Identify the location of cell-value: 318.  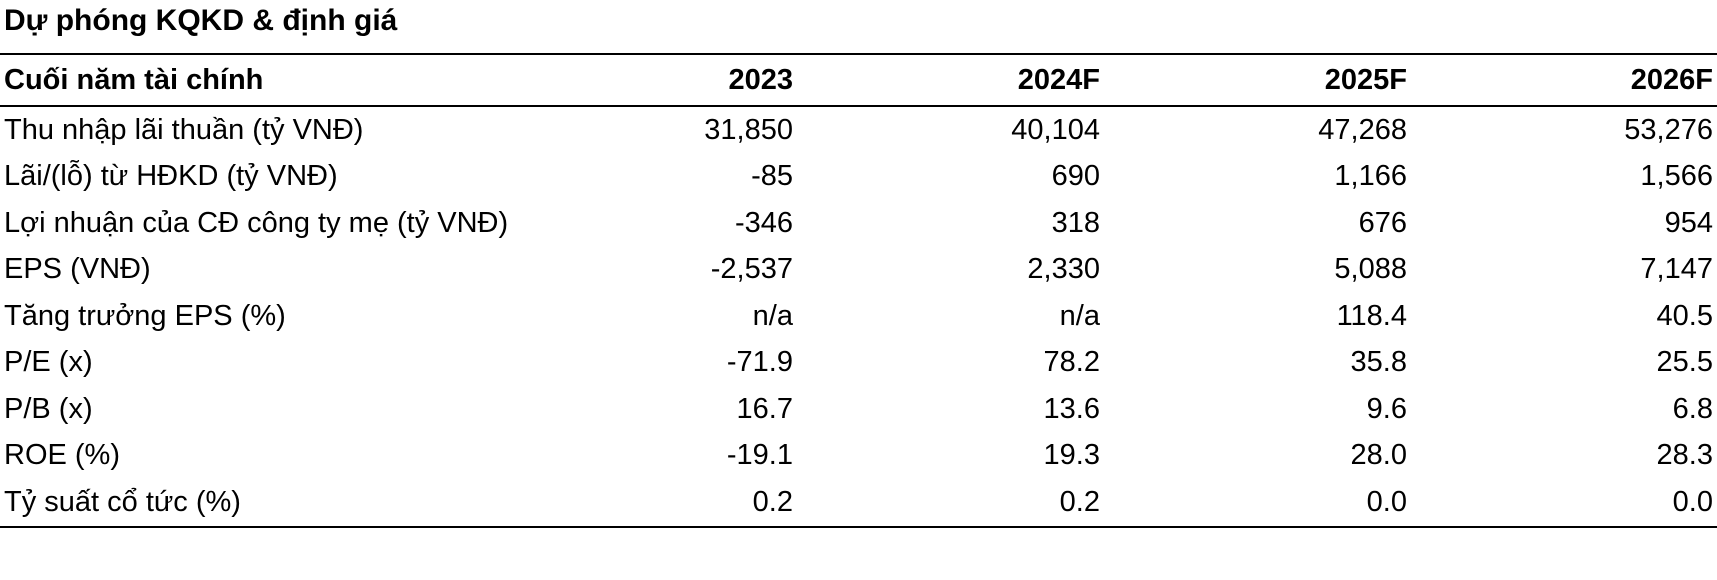
(1075, 222).